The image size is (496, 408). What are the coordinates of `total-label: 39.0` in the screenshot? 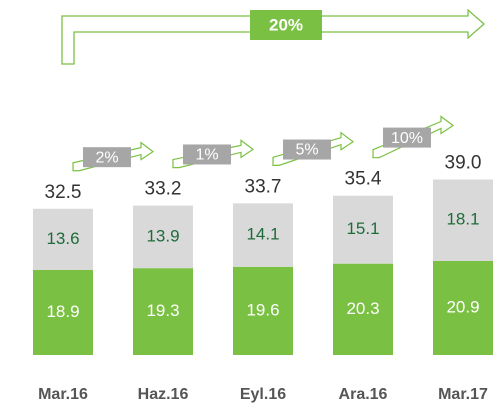 It's located at (463, 163).